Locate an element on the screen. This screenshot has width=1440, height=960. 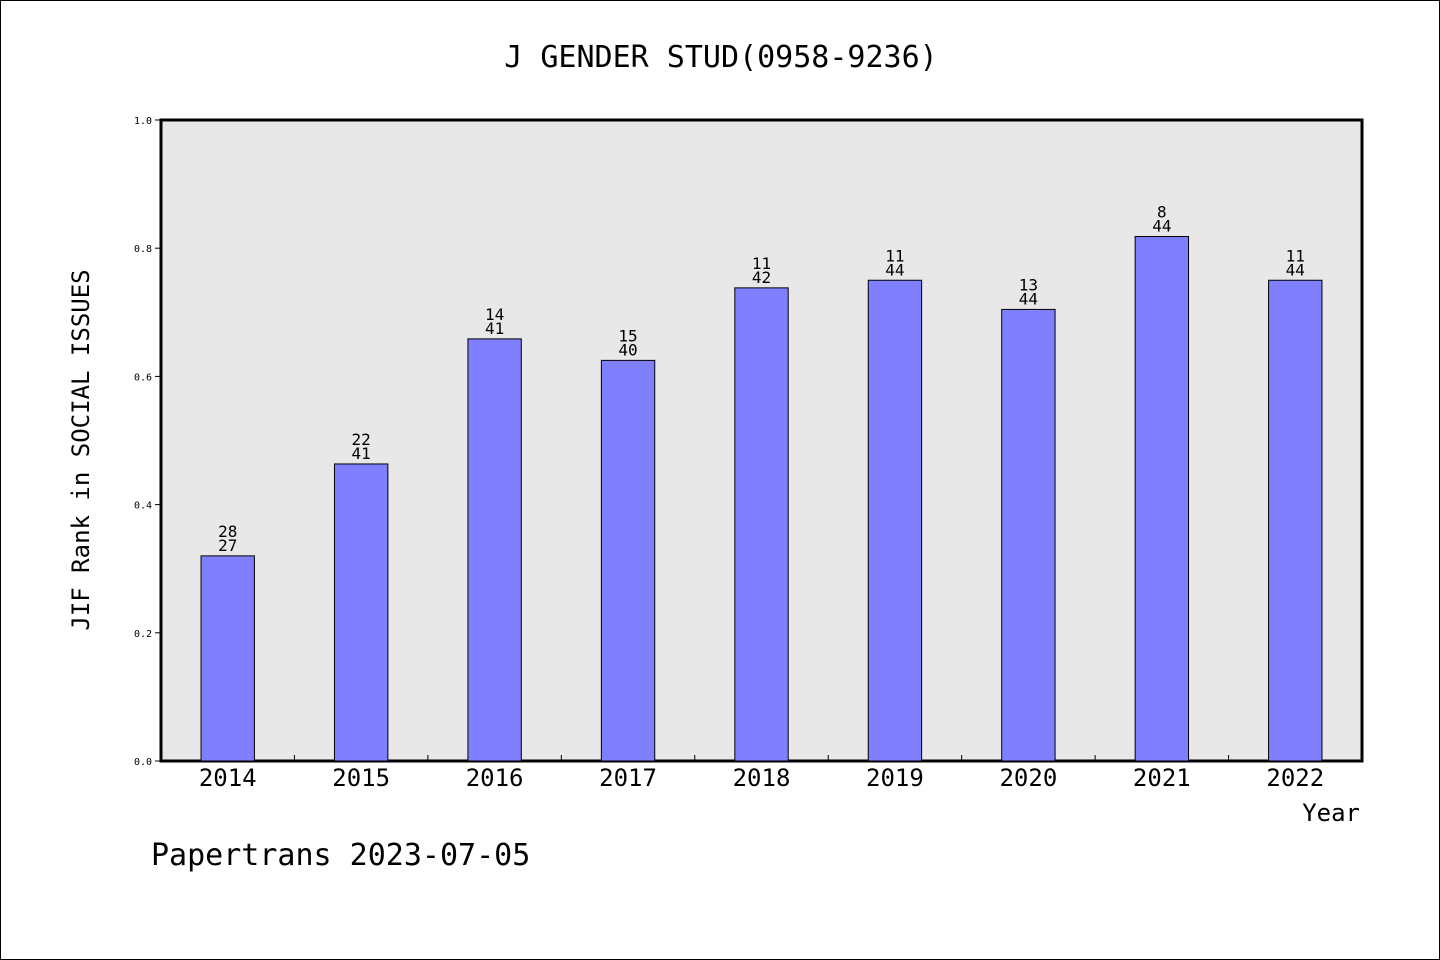
bar-2020 is located at coordinates (1028, 535).